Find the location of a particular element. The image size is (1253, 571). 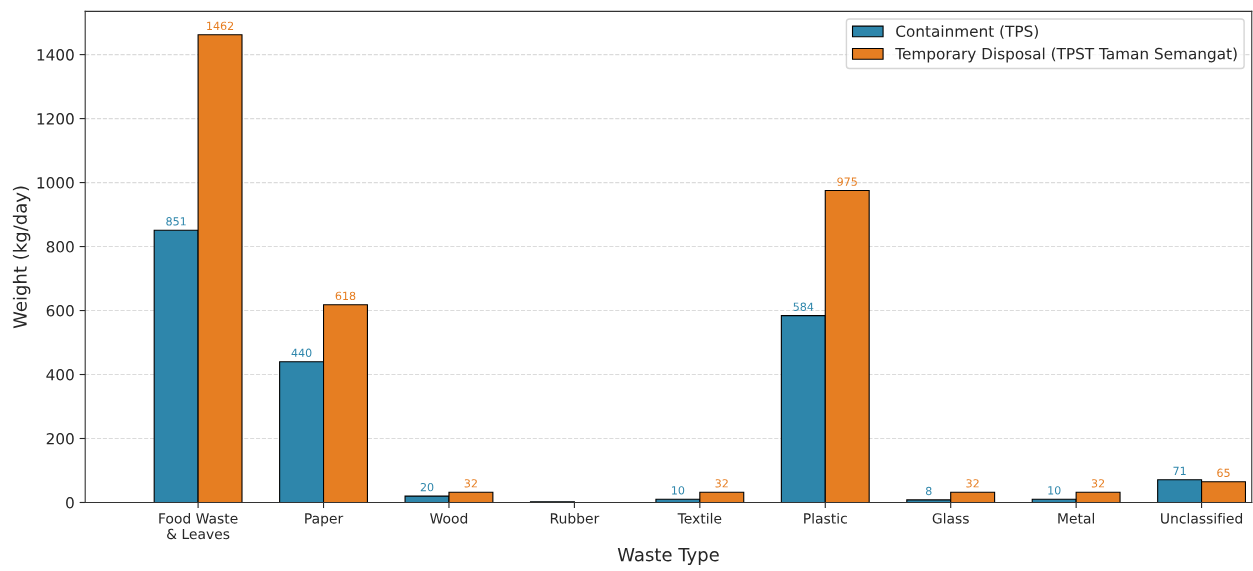

data-label: 8 is located at coordinates (928, 491).